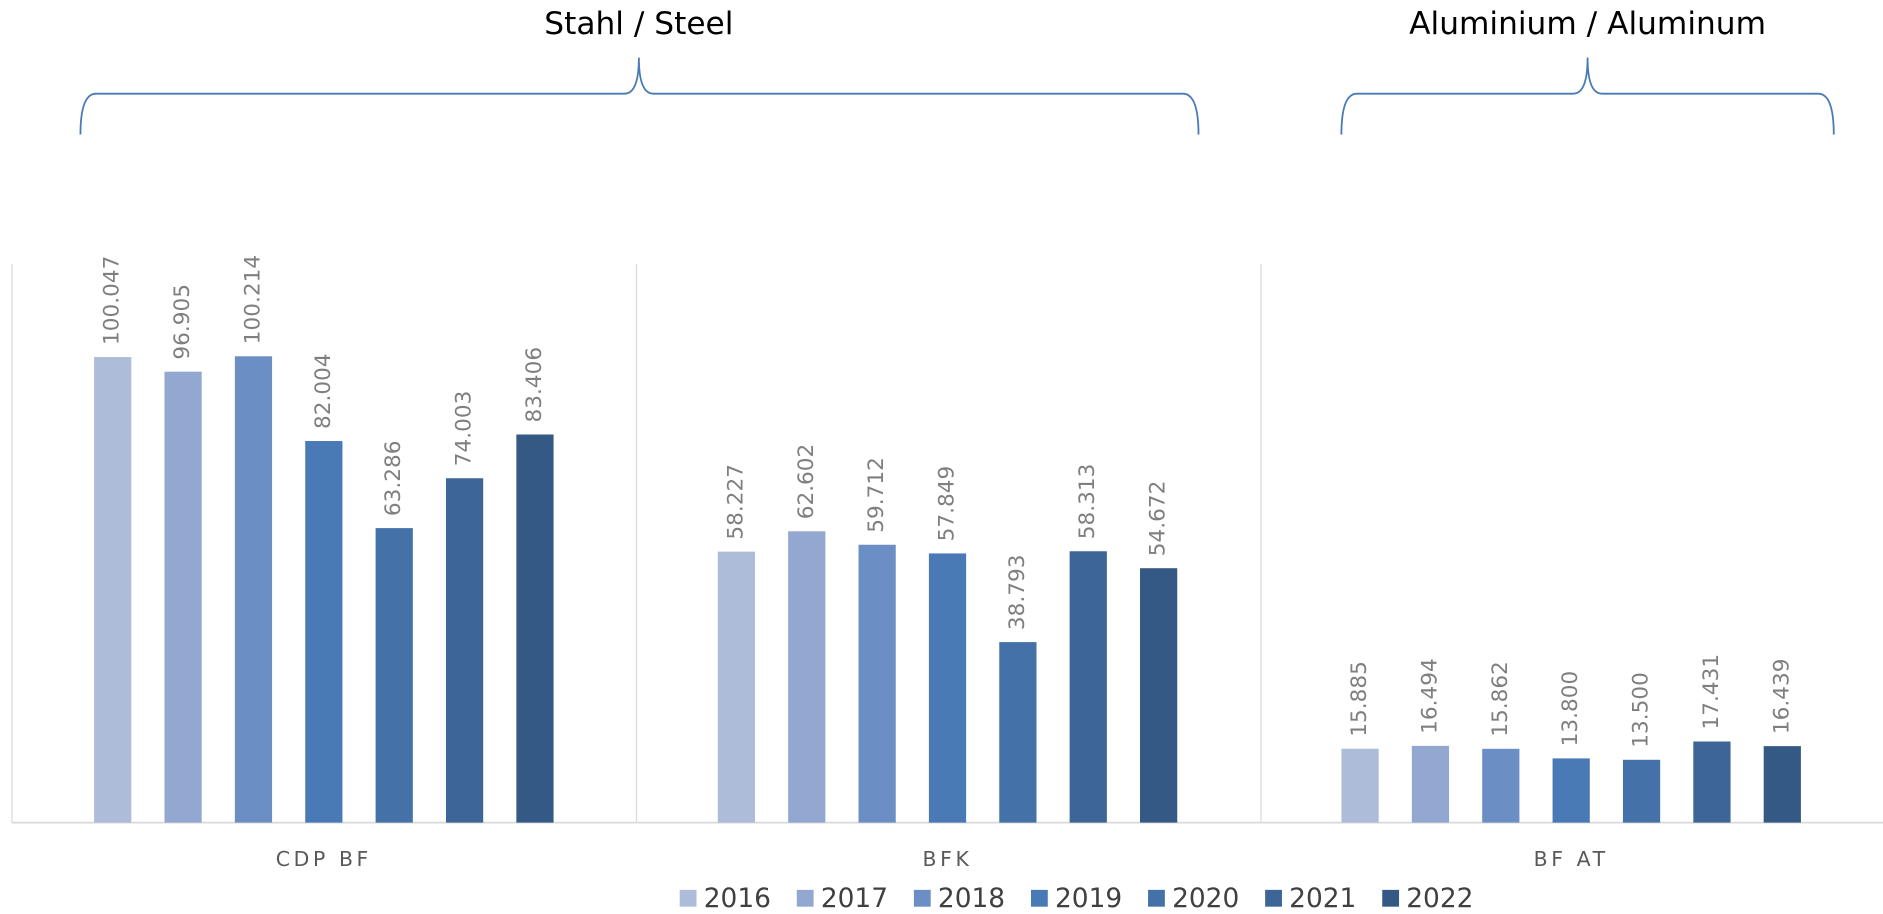  I want to click on data-label: 13.800, so click(1570, 709).